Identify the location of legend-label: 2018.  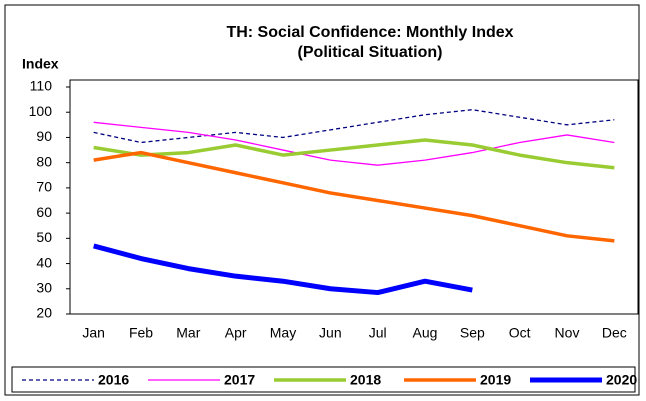
(365, 380).